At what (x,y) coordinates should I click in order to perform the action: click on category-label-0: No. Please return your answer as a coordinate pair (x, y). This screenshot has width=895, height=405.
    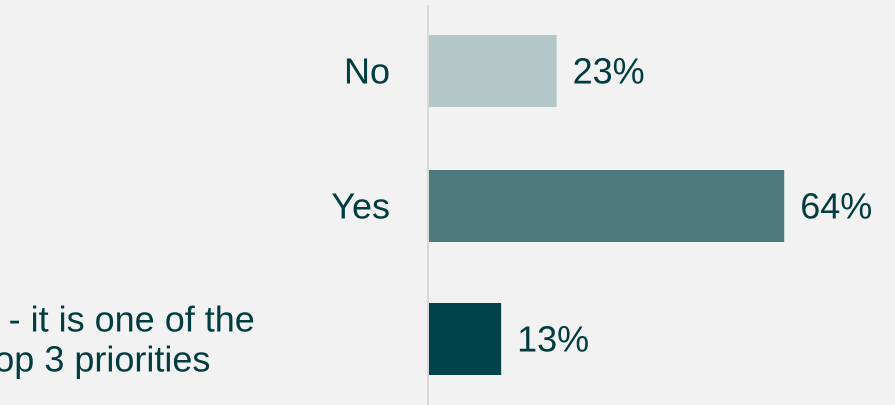
    Looking at the image, I should click on (367, 71).